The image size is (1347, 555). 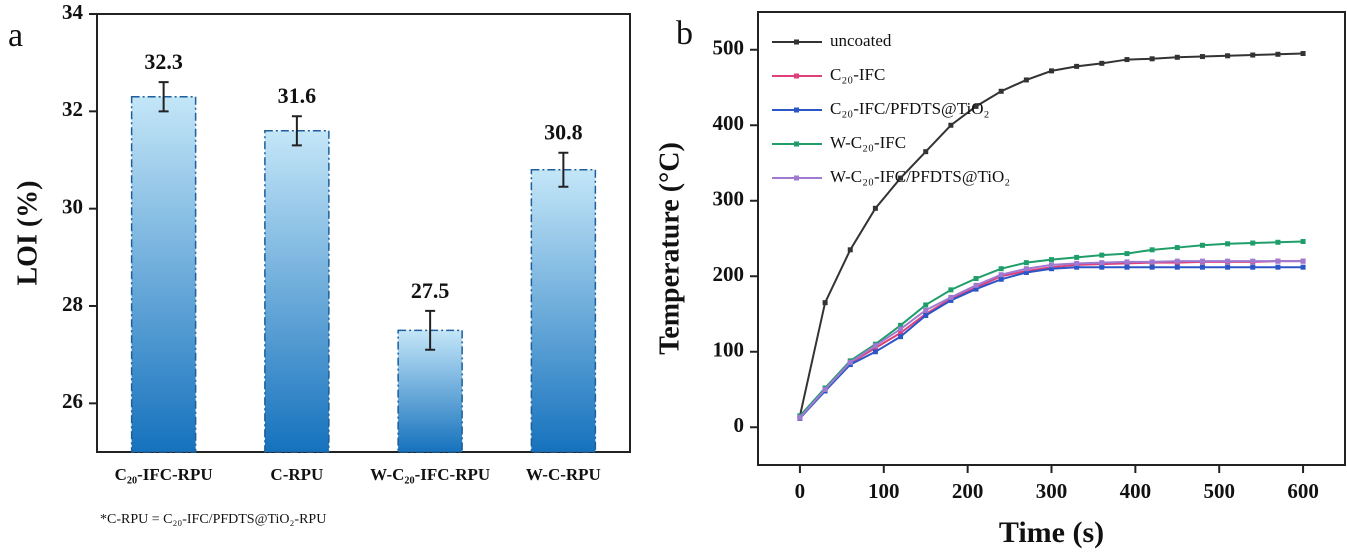 I want to click on value-label: 27.5, so click(x=430, y=290).